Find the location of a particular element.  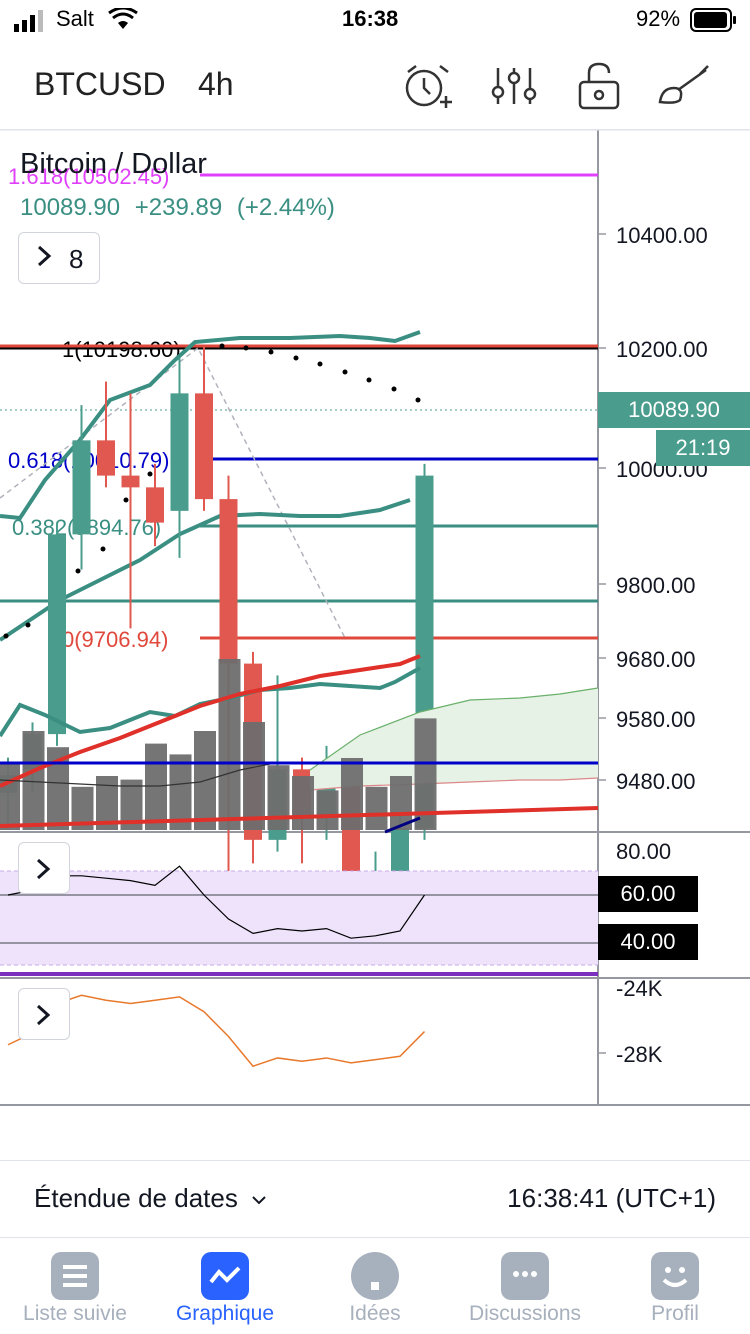

ma-black-line is located at coordinates (135, 775).